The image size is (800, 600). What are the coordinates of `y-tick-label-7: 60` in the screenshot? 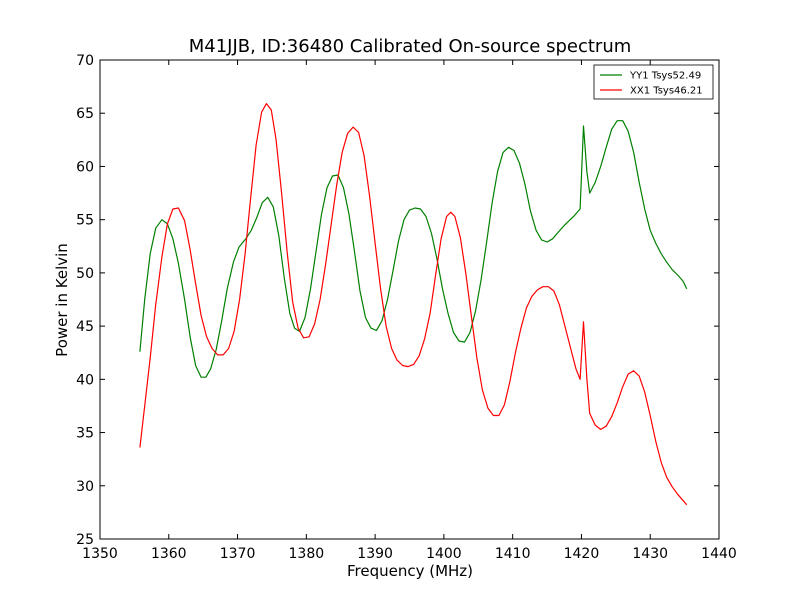 It's located at (85, 167).